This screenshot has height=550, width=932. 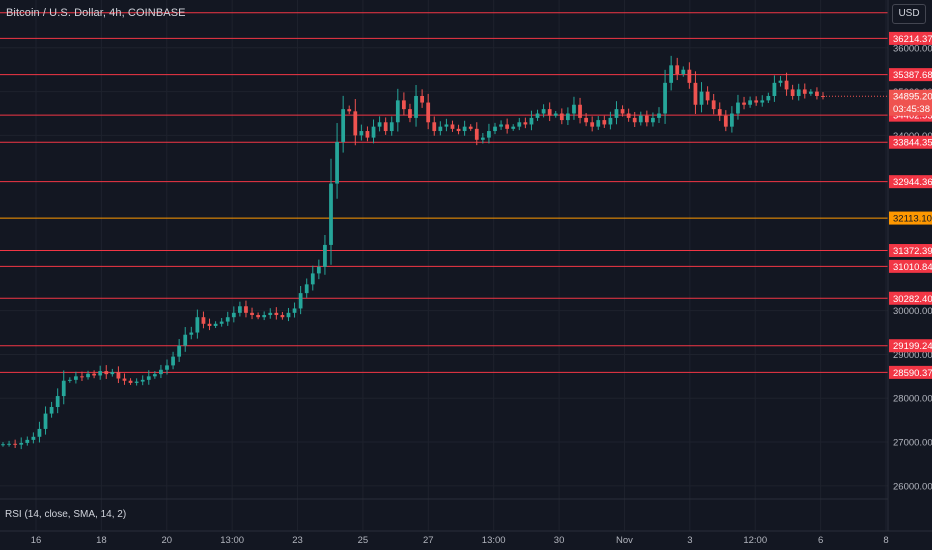 I want to click on y-tick-label: 26000.00, so click(x=912, y=486).